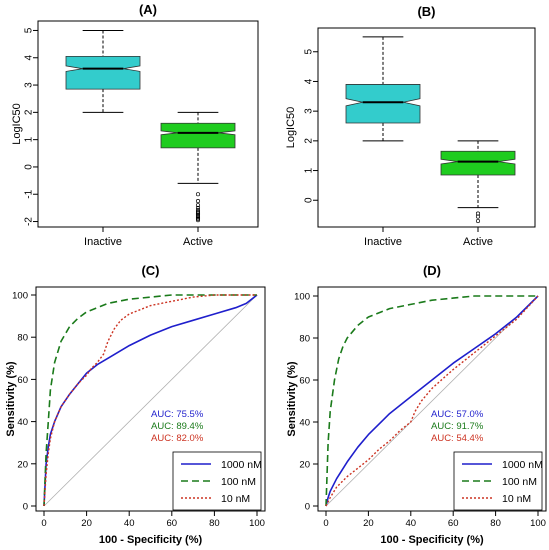 The image size is (549, 550). What do you see at coordinates (177, 426) in the screenshot?
I see `auc-annotation: AUC: 89.4%` at bounding box center [177, 426].